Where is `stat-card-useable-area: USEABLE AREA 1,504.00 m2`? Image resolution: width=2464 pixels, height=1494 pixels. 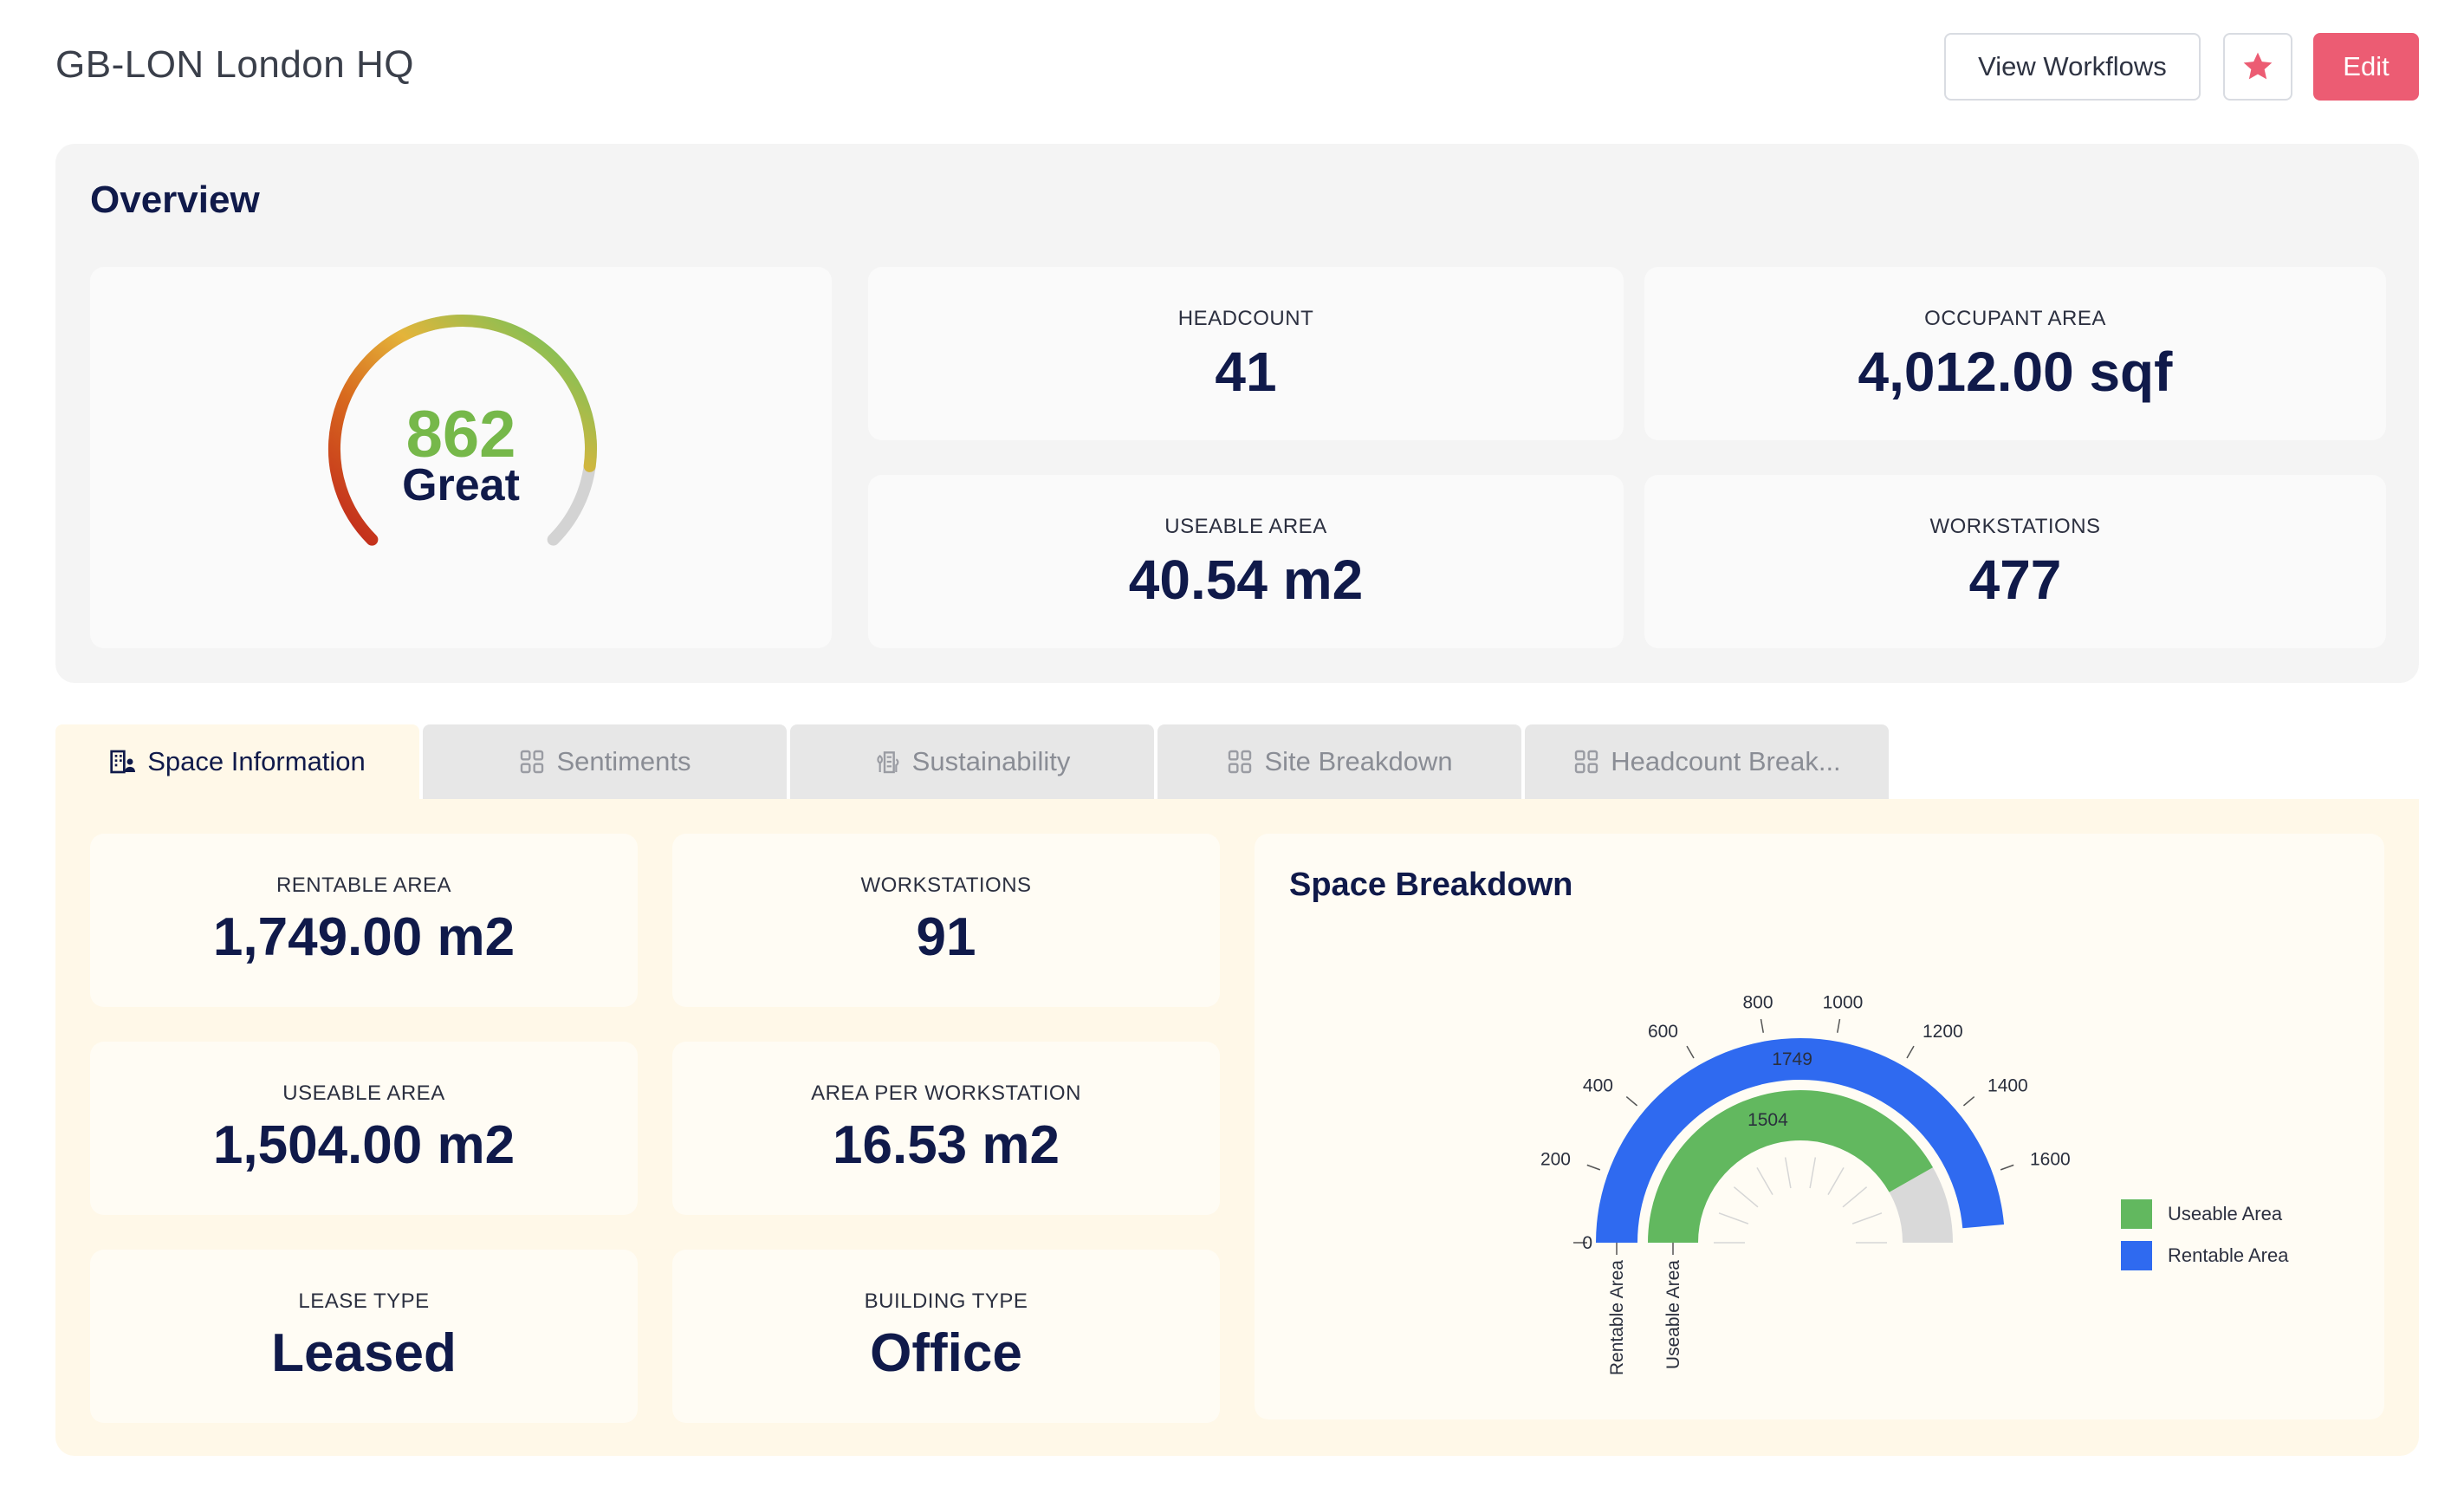
stat-card-useable-area: USEABLE AREA 1,504.00 m2 is located at coordinates (364, 1128).